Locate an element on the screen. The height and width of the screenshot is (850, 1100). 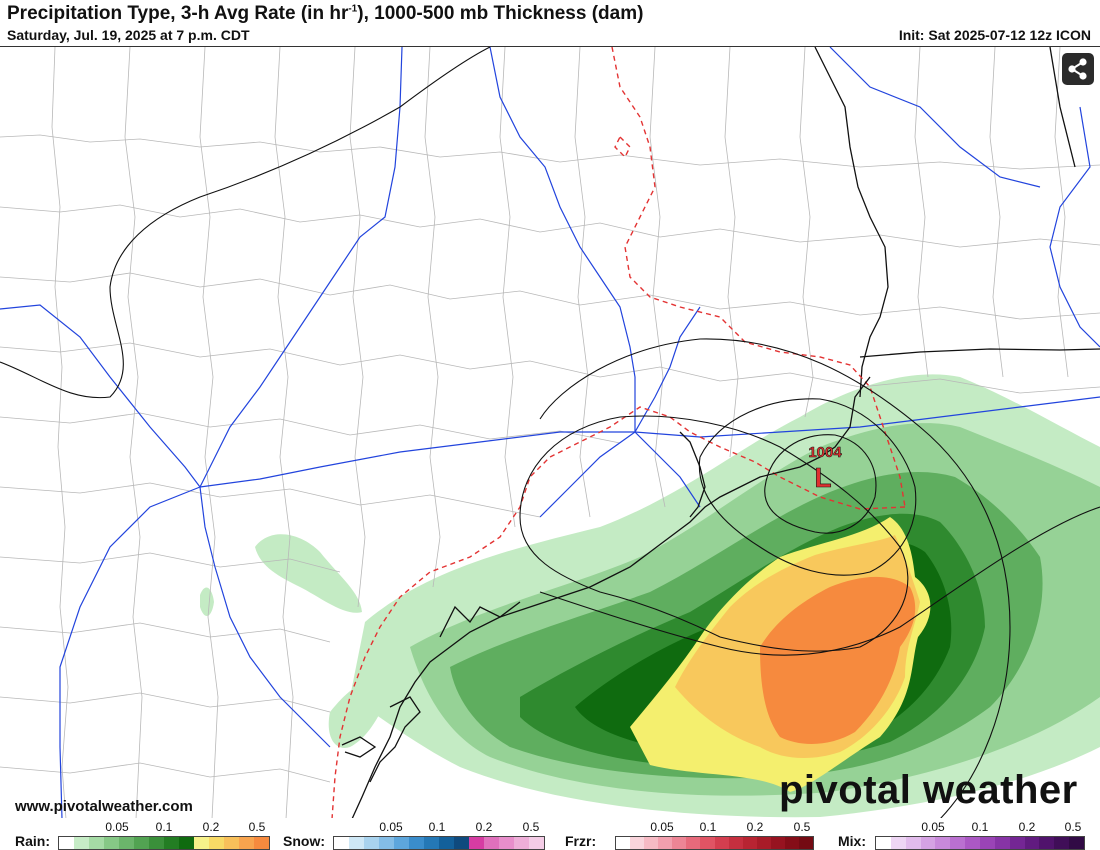
state-borders is located at coordinates (957, 222).